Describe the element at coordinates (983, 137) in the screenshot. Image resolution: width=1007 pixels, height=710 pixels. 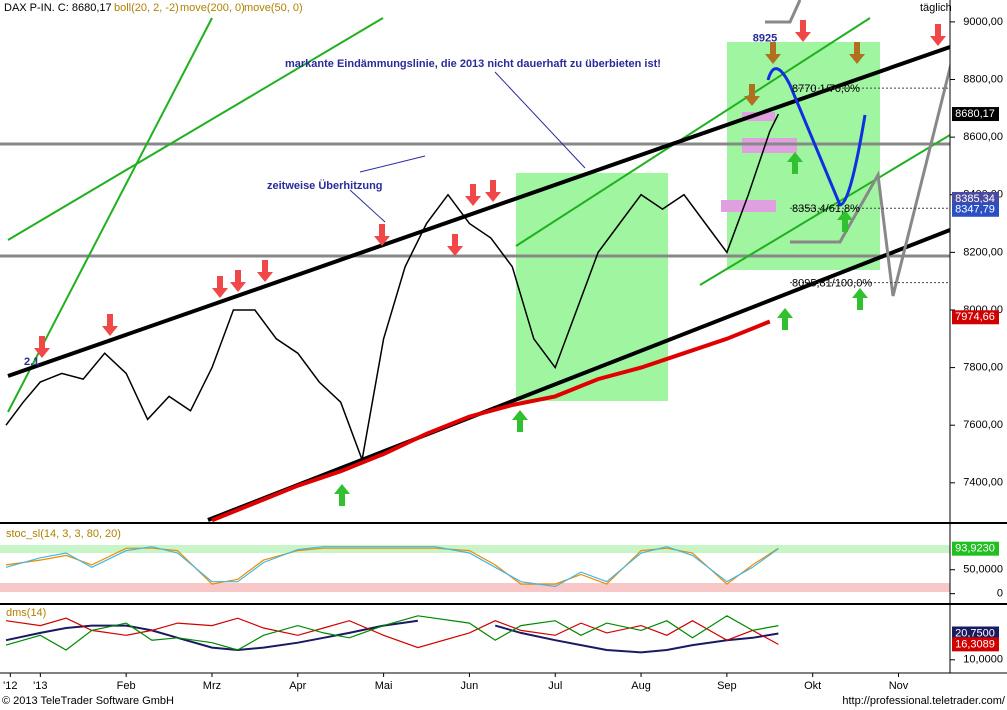
I see `y-tick-label: 8600,00` at that location.